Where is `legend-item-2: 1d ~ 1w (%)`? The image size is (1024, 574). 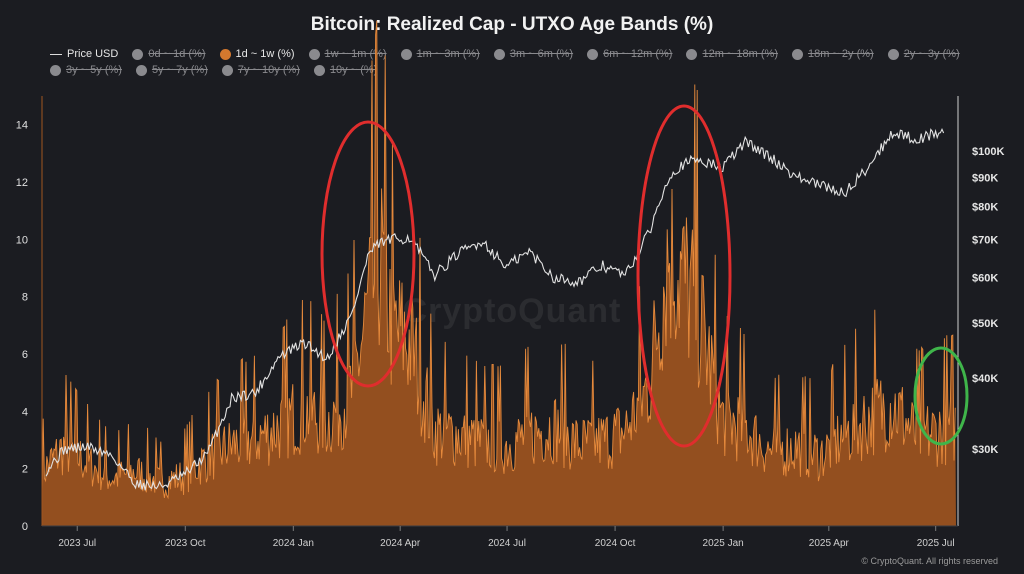 legend-item-2: 1d ~ 1w (%) is located at coordinates (257, 54).